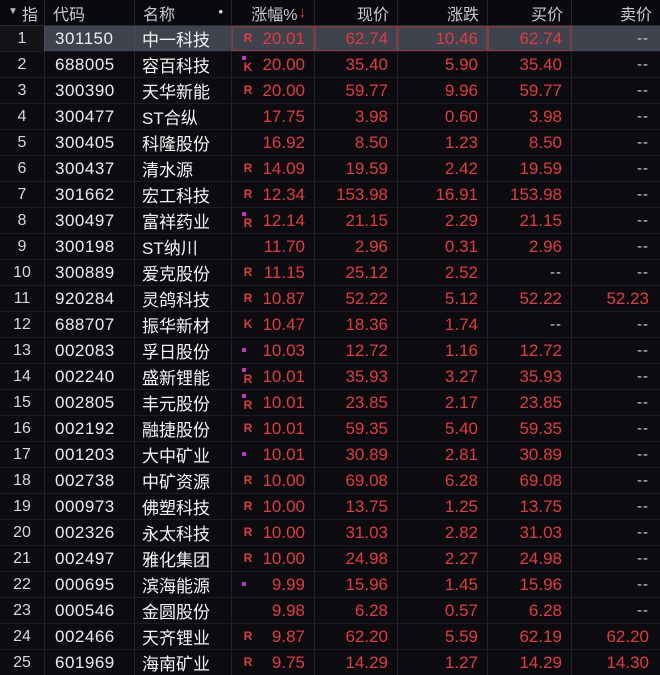 This screenshot has height=675, width=660. What do you see at coordinates (461, 116) in the screenshot?
I see `change-value: 0.60` at bounding box center [461, 116].